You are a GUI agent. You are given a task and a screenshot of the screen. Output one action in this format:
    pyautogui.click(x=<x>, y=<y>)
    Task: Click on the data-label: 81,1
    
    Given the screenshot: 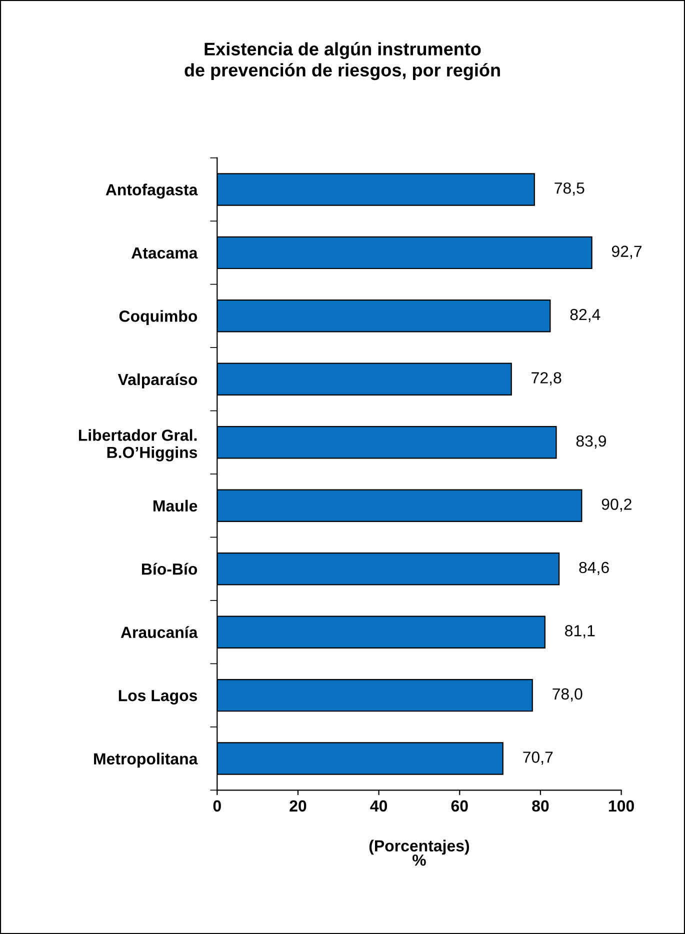 What is the action you would take?
    pyautogui.click(x=580, y=631)
    